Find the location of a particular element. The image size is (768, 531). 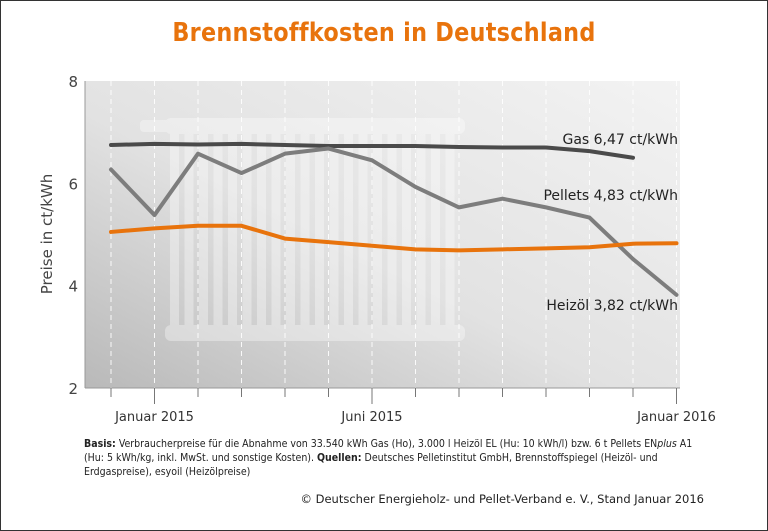

series-line-pellets is located at coordinates (394, 238).